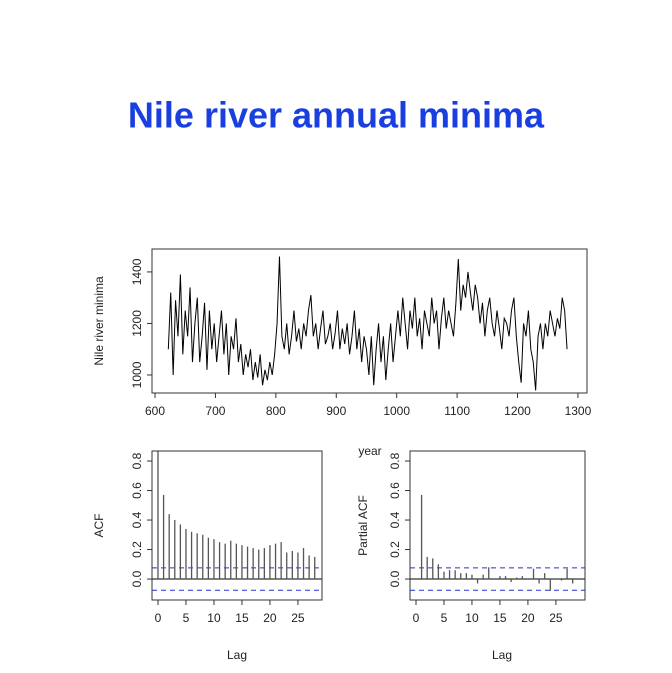 Image resolution: width=672 pixels, height=673 pixels. Describe the element at coordinates (215, 411) in the screenshot. I see `x-tick-label: 700` at that location.